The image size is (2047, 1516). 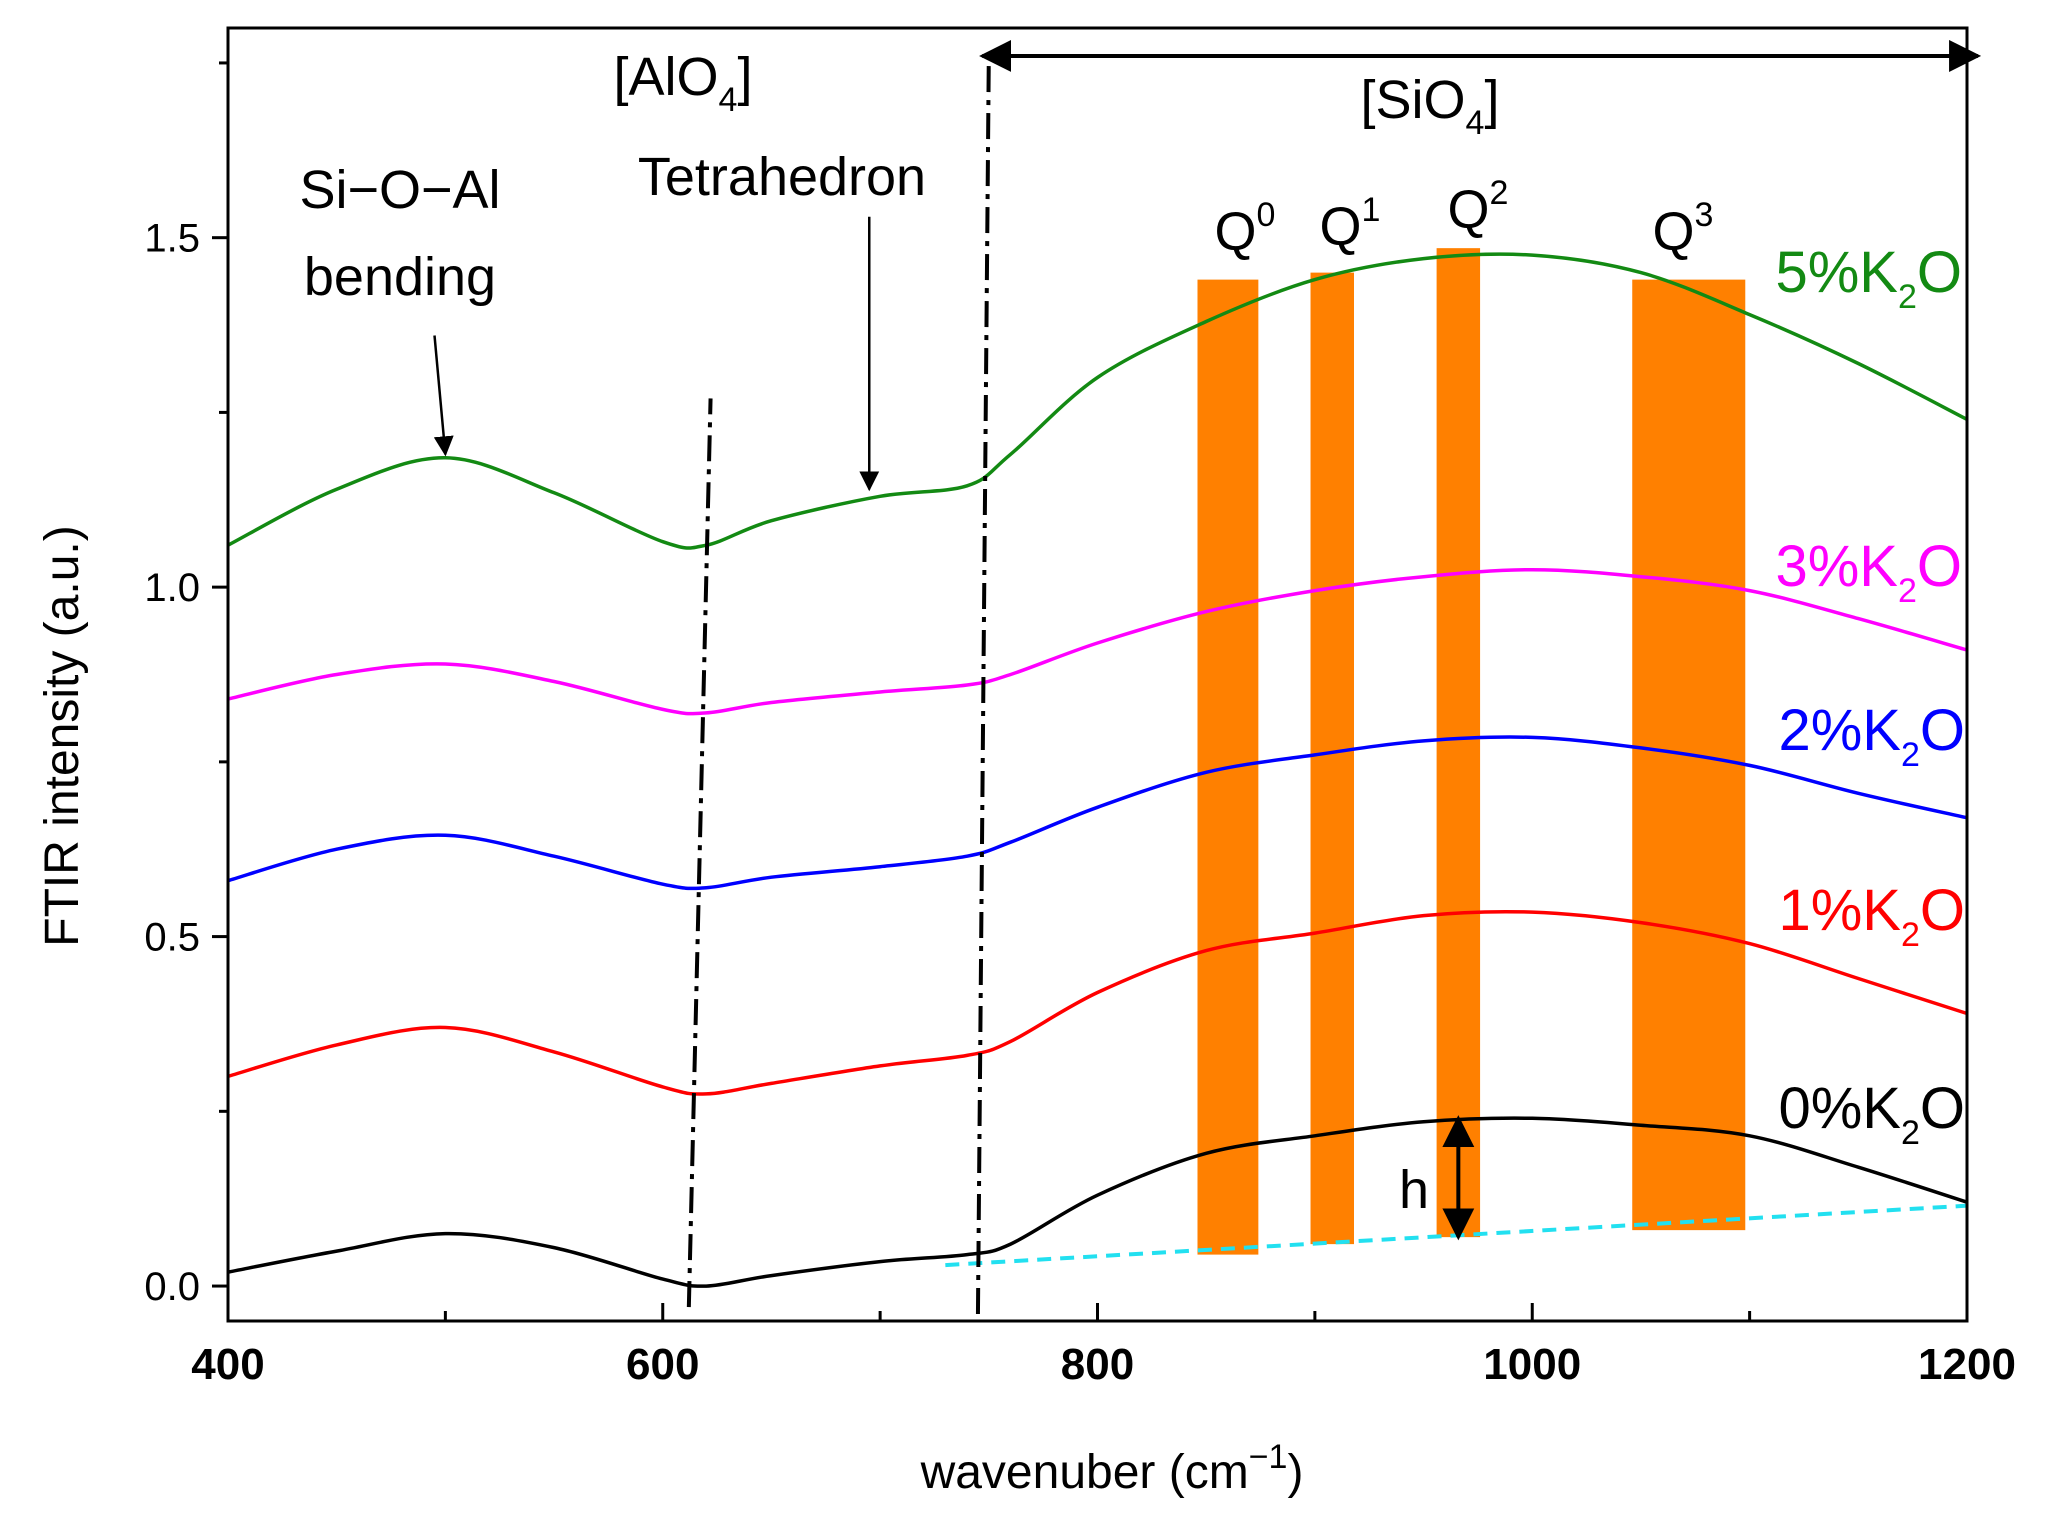 I want to click on vertical-markers, so click(x=838, y=685).